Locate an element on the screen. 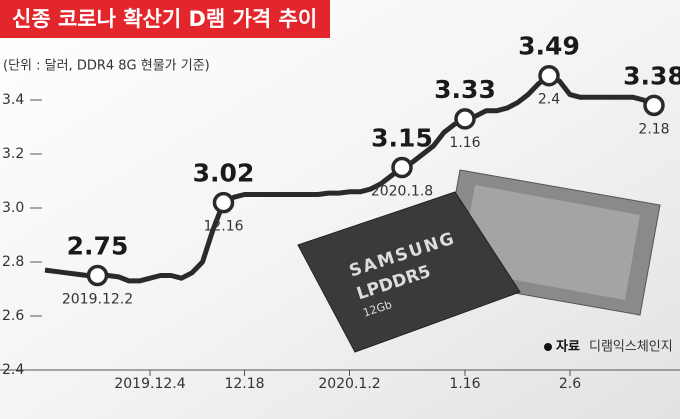 Image resolution: width=680 pixels, height=419 pixels. y-tick-label: 2.4 is located at coordinates (13, 370).